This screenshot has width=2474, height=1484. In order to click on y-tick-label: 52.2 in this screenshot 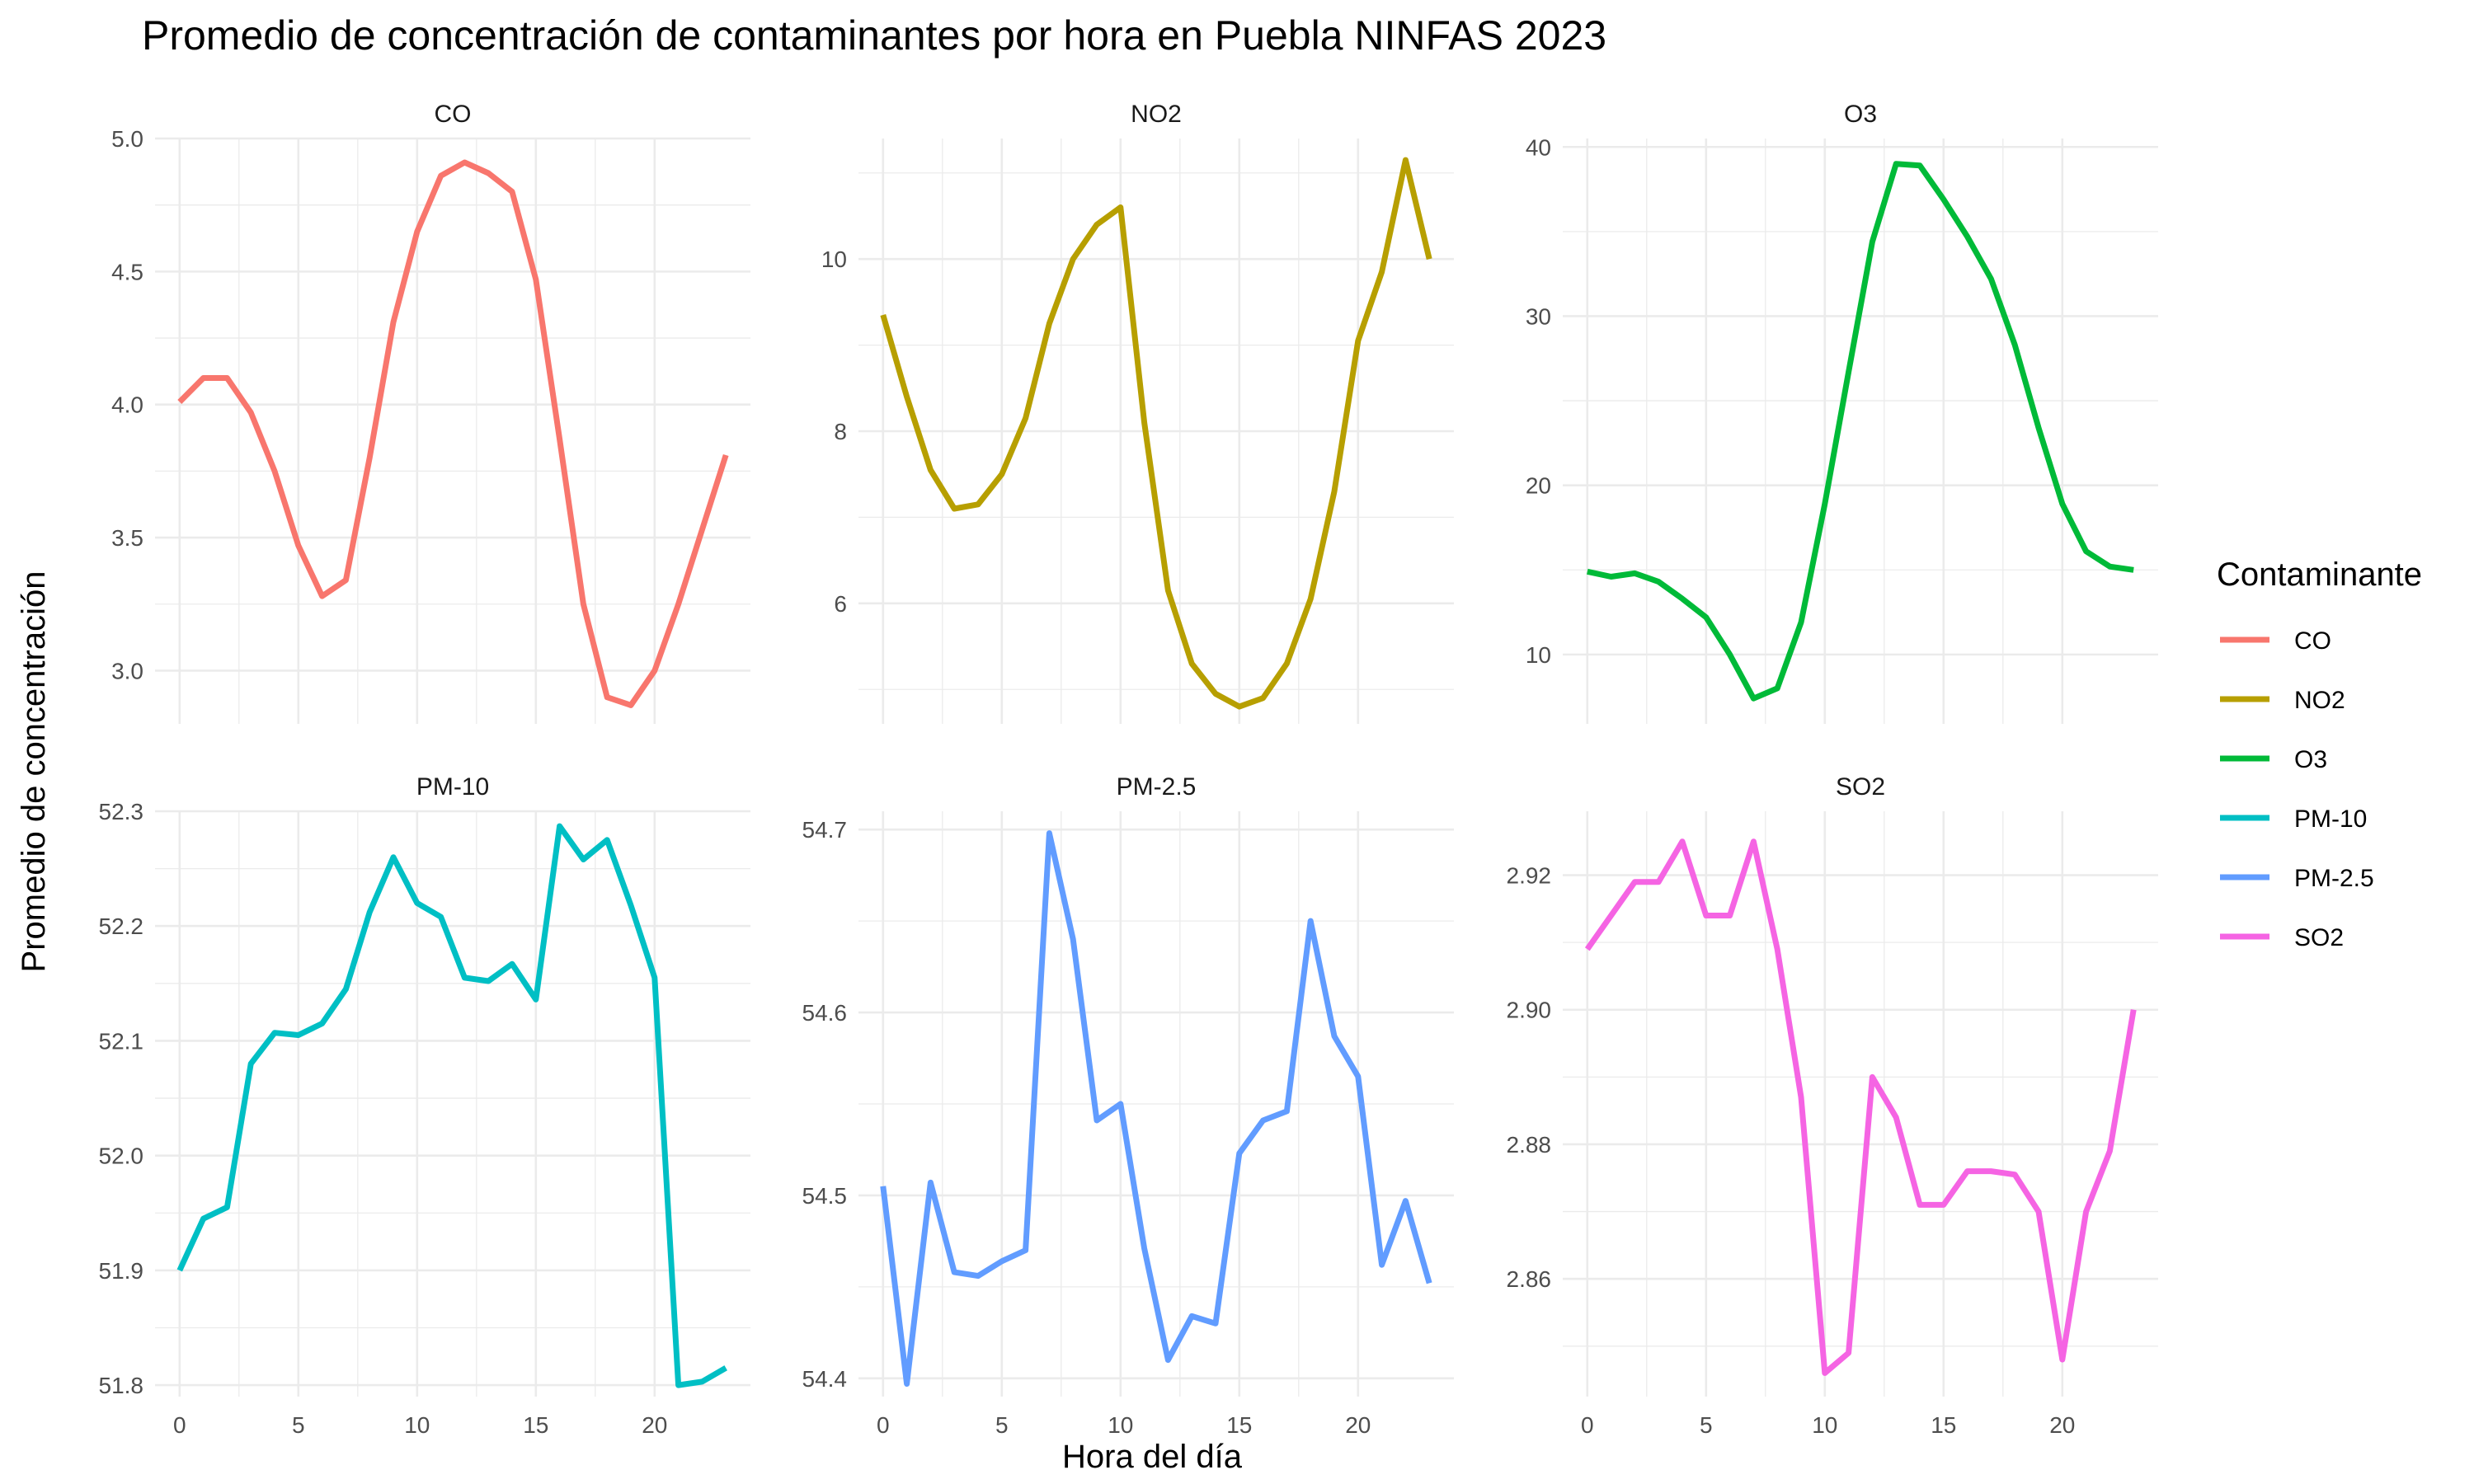, I will do `click(121, 926)`.